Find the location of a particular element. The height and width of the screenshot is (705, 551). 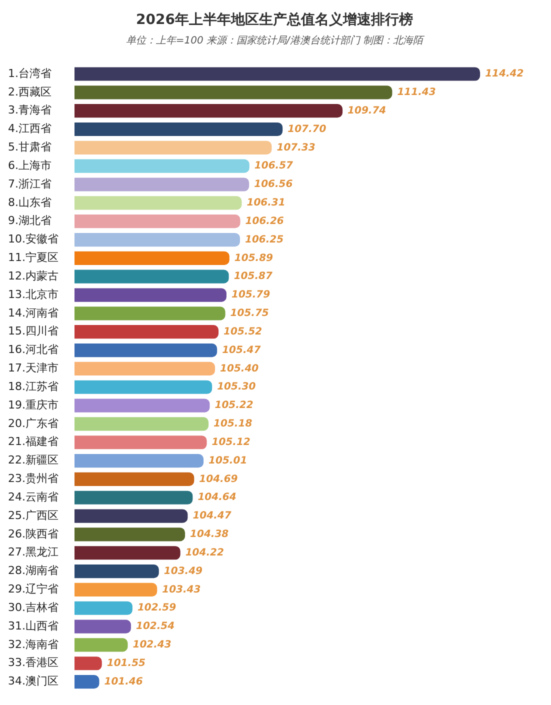

data-label: 105.89 is located at coordinates (254, 258).